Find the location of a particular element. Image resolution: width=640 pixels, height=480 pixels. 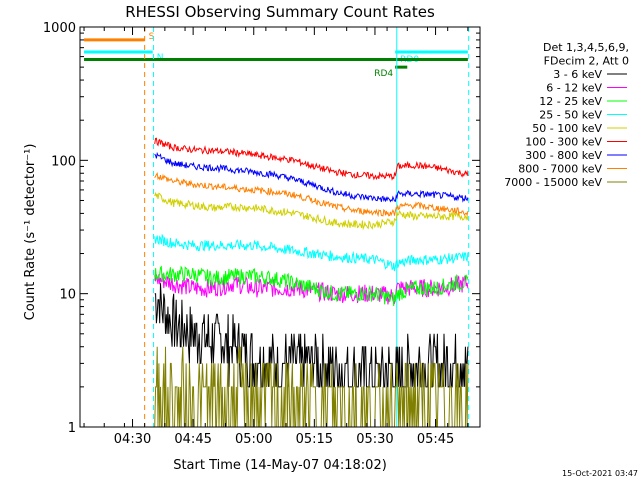

legend-label-2: 12 - 25 keV is located at coordinates (570, 101).